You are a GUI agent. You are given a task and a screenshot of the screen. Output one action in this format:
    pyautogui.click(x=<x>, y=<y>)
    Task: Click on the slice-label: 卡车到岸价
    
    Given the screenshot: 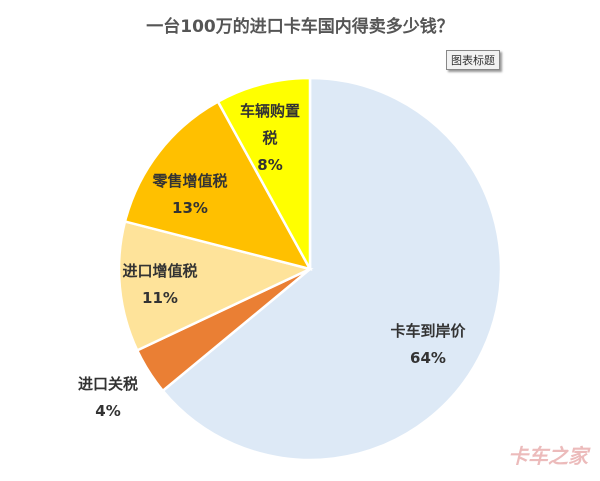 What is the action you would take?
    pyautogui.click(x=428, y=331)
    